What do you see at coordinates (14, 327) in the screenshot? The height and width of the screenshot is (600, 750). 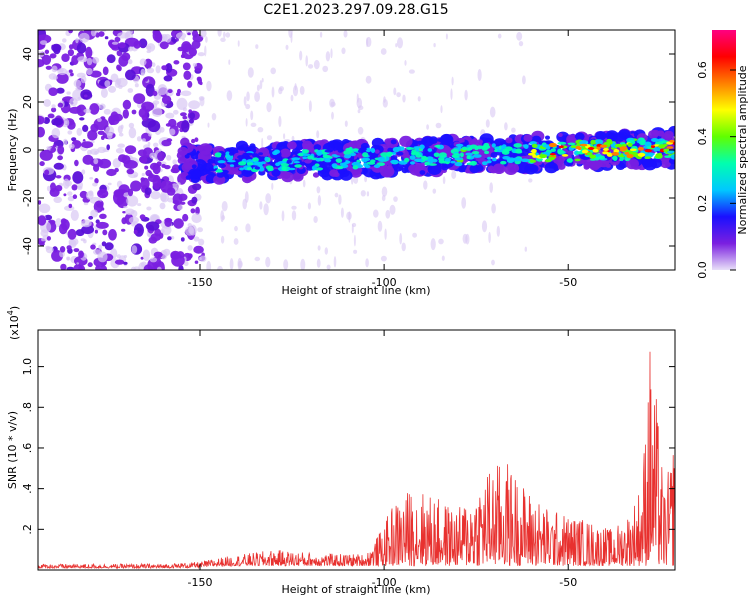 I see `snr-y-multiplier-base: (x10` at bounding box center [14, 327].